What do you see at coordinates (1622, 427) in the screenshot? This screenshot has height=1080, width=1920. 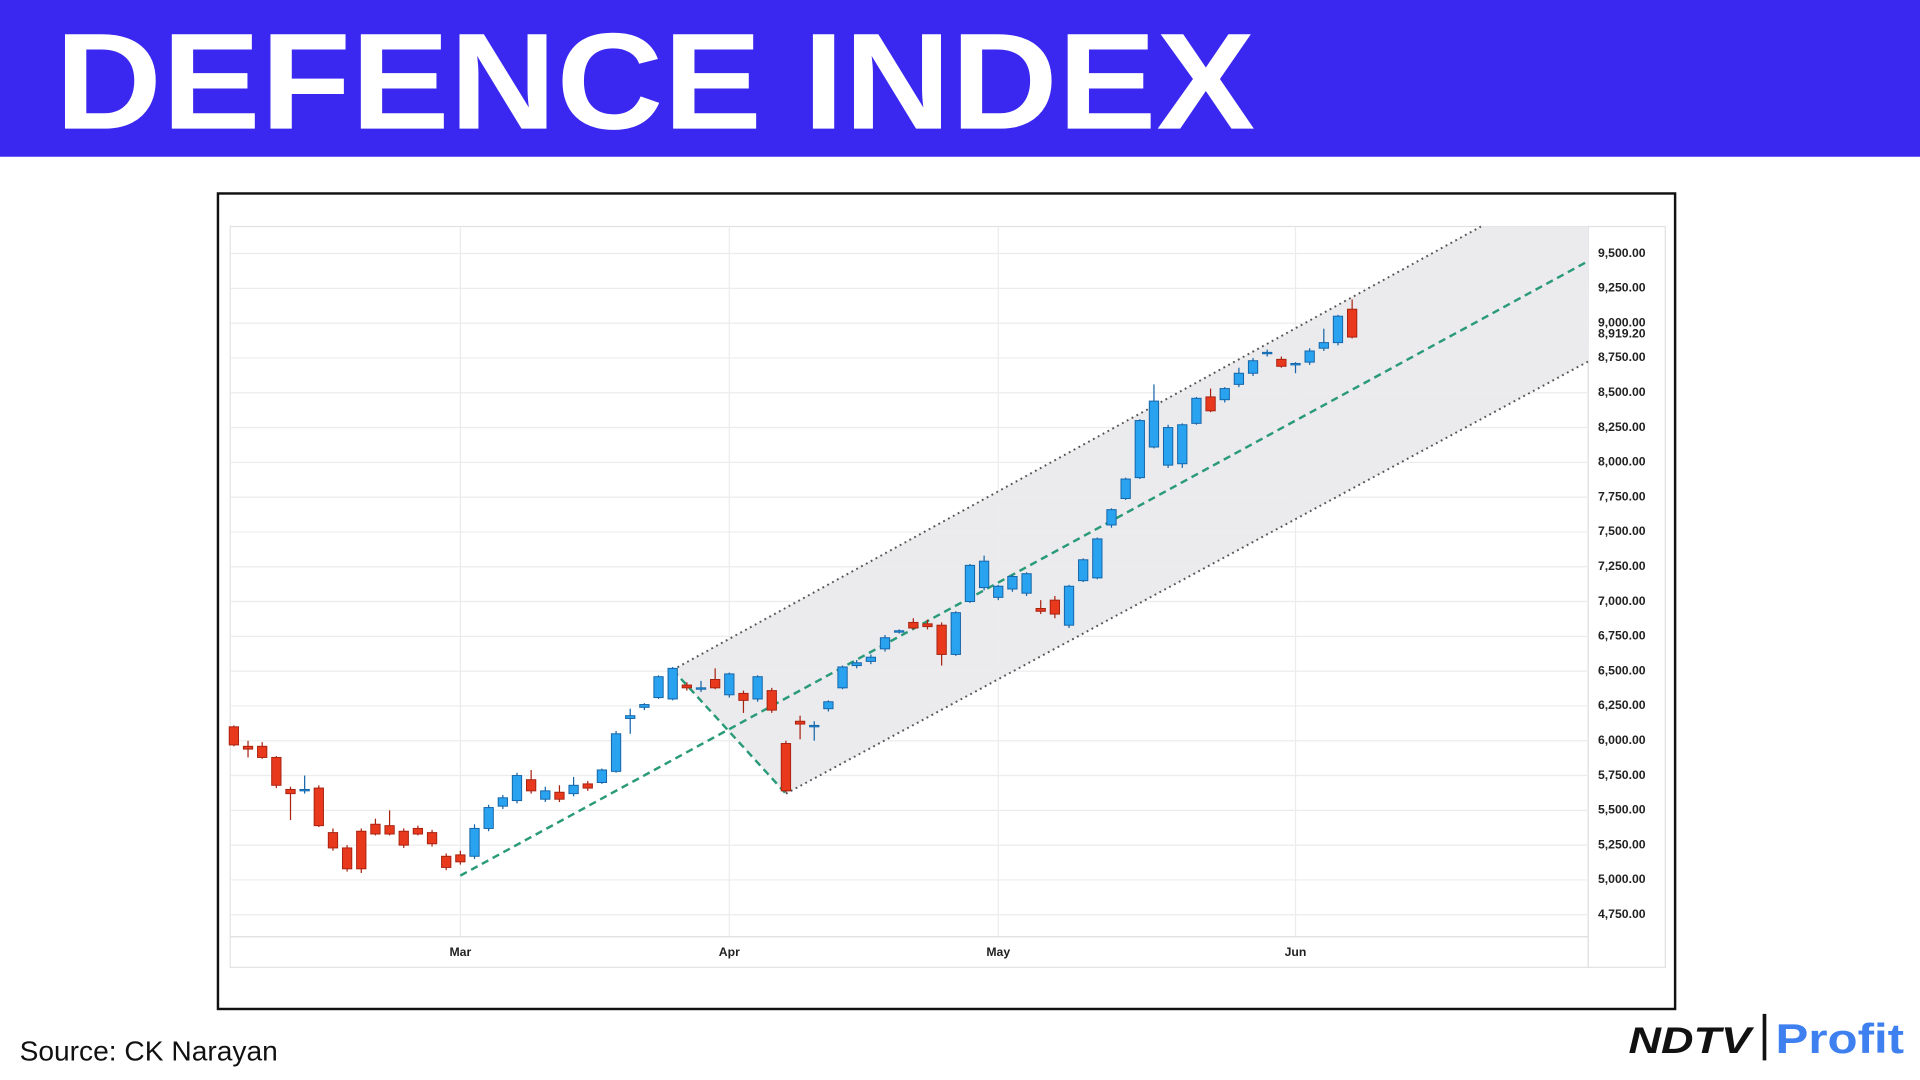 I see `y-tick-label: 8,250.00` at bounding box center [1622, 427].